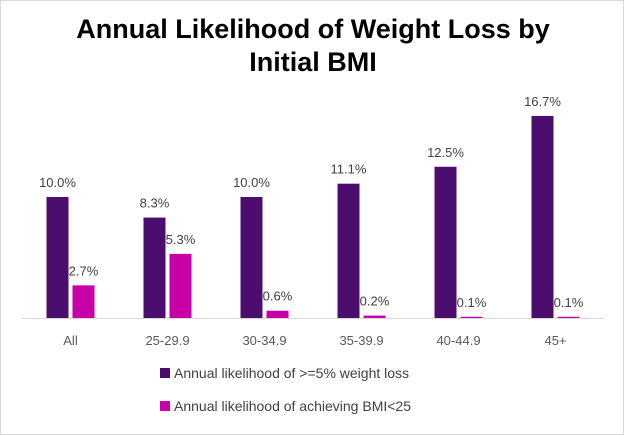  What do you see at coordinates (445, 152) in the screenshot?
I see `data-label-series1-4: 12.5%` at bounding box center [445, 152].